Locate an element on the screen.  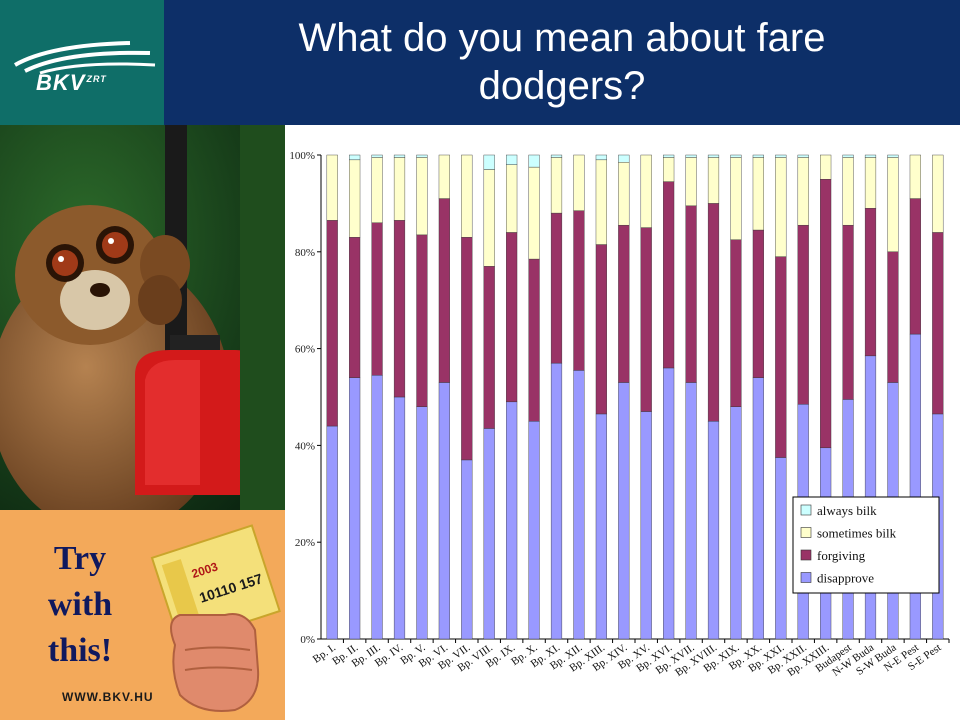
title-line-1: What do you mean about fare is located at coordinates (562, 38).